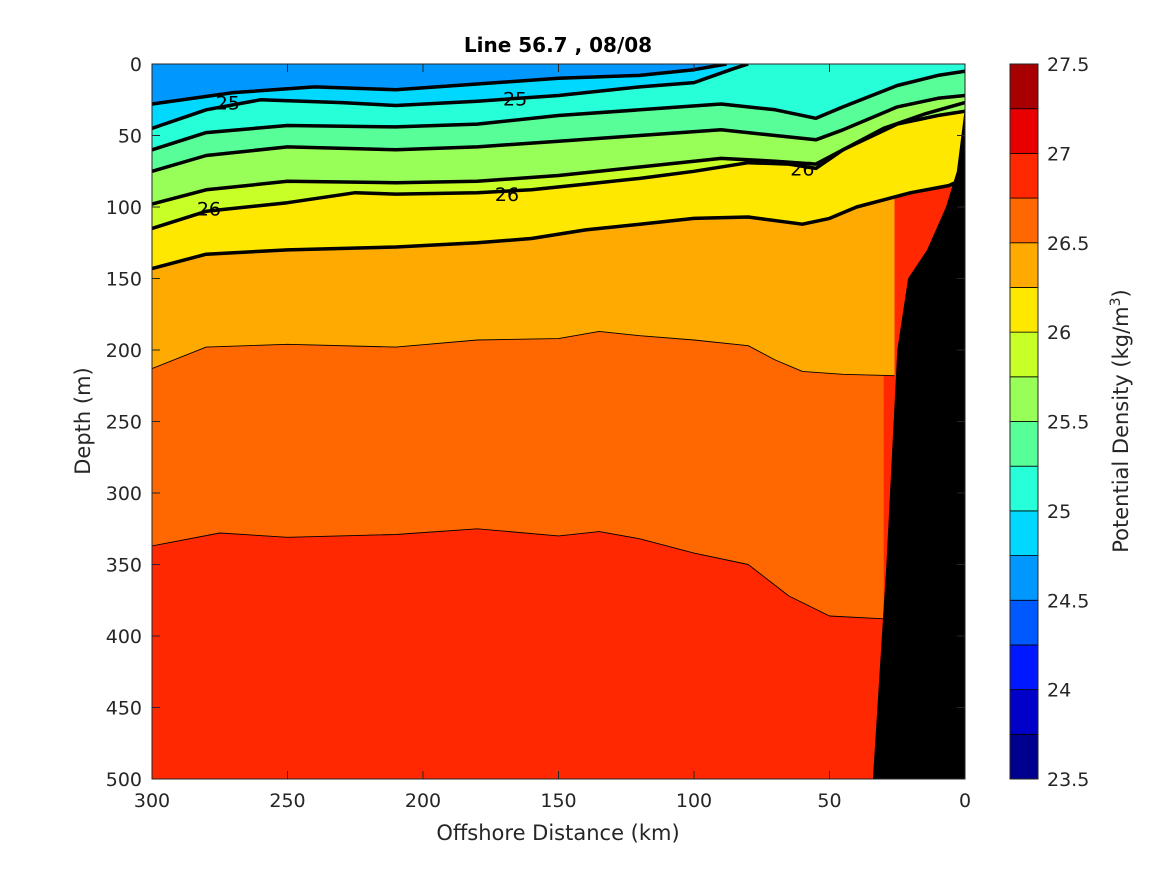 The height and width of the screenshot is (875, 1167). I want to click on contour-label-4: 26, so click(802, 169).